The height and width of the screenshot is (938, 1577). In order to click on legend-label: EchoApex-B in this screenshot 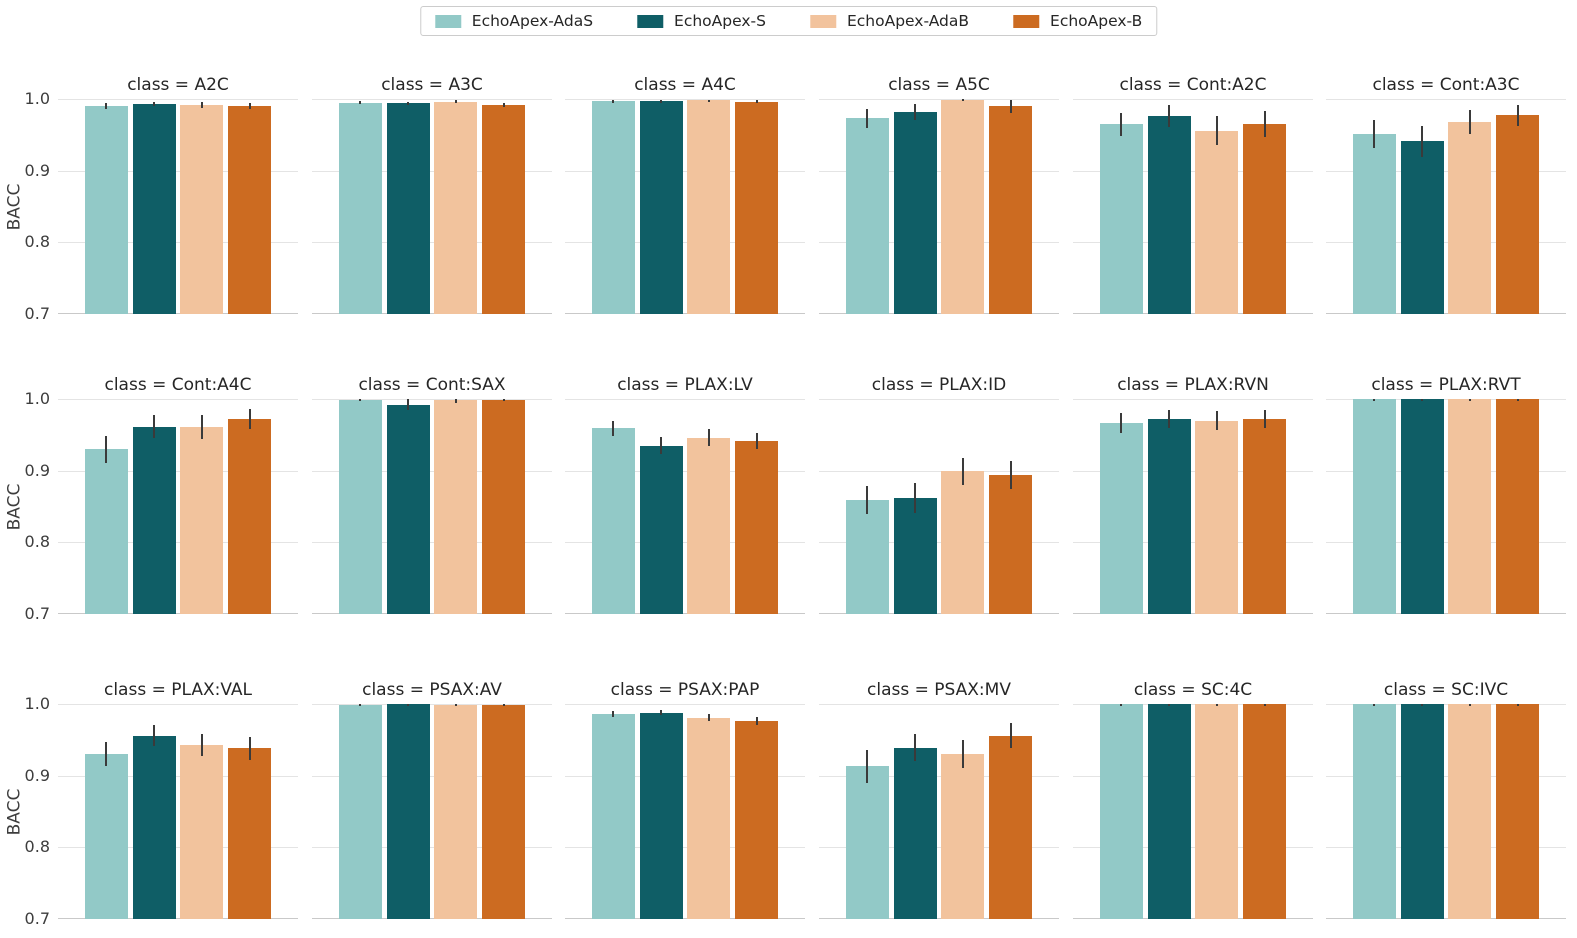, I will do `click(1096, 21)`.